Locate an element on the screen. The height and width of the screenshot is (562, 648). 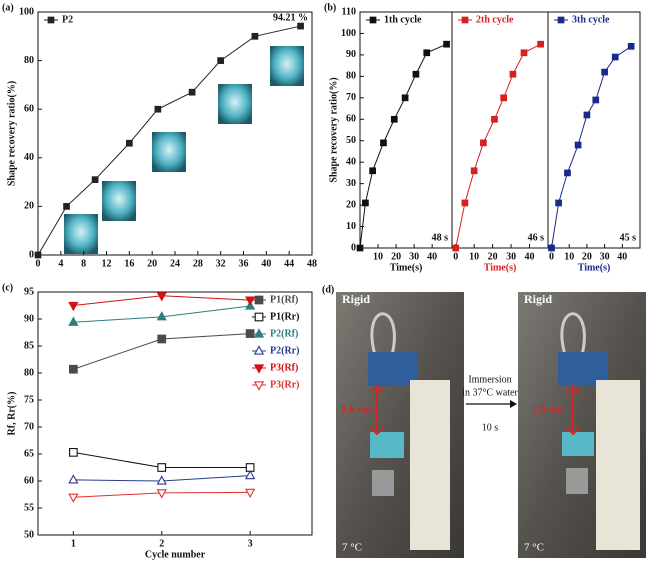
legend-label: 1th cycle is located at coordinates (403, 19).